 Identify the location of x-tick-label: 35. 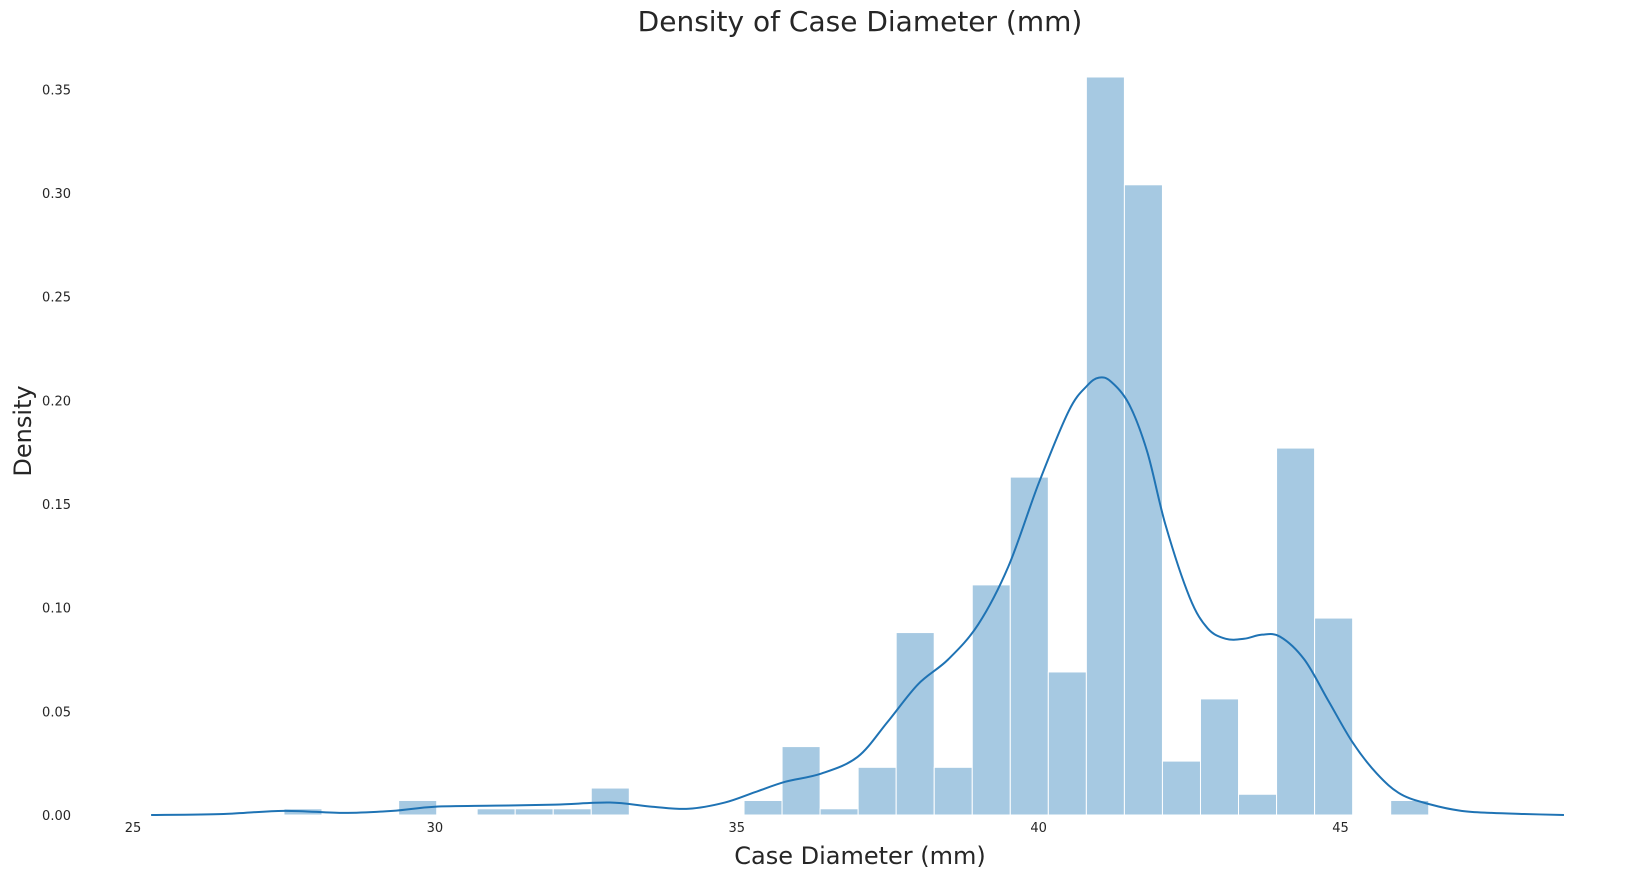
(737, 828).